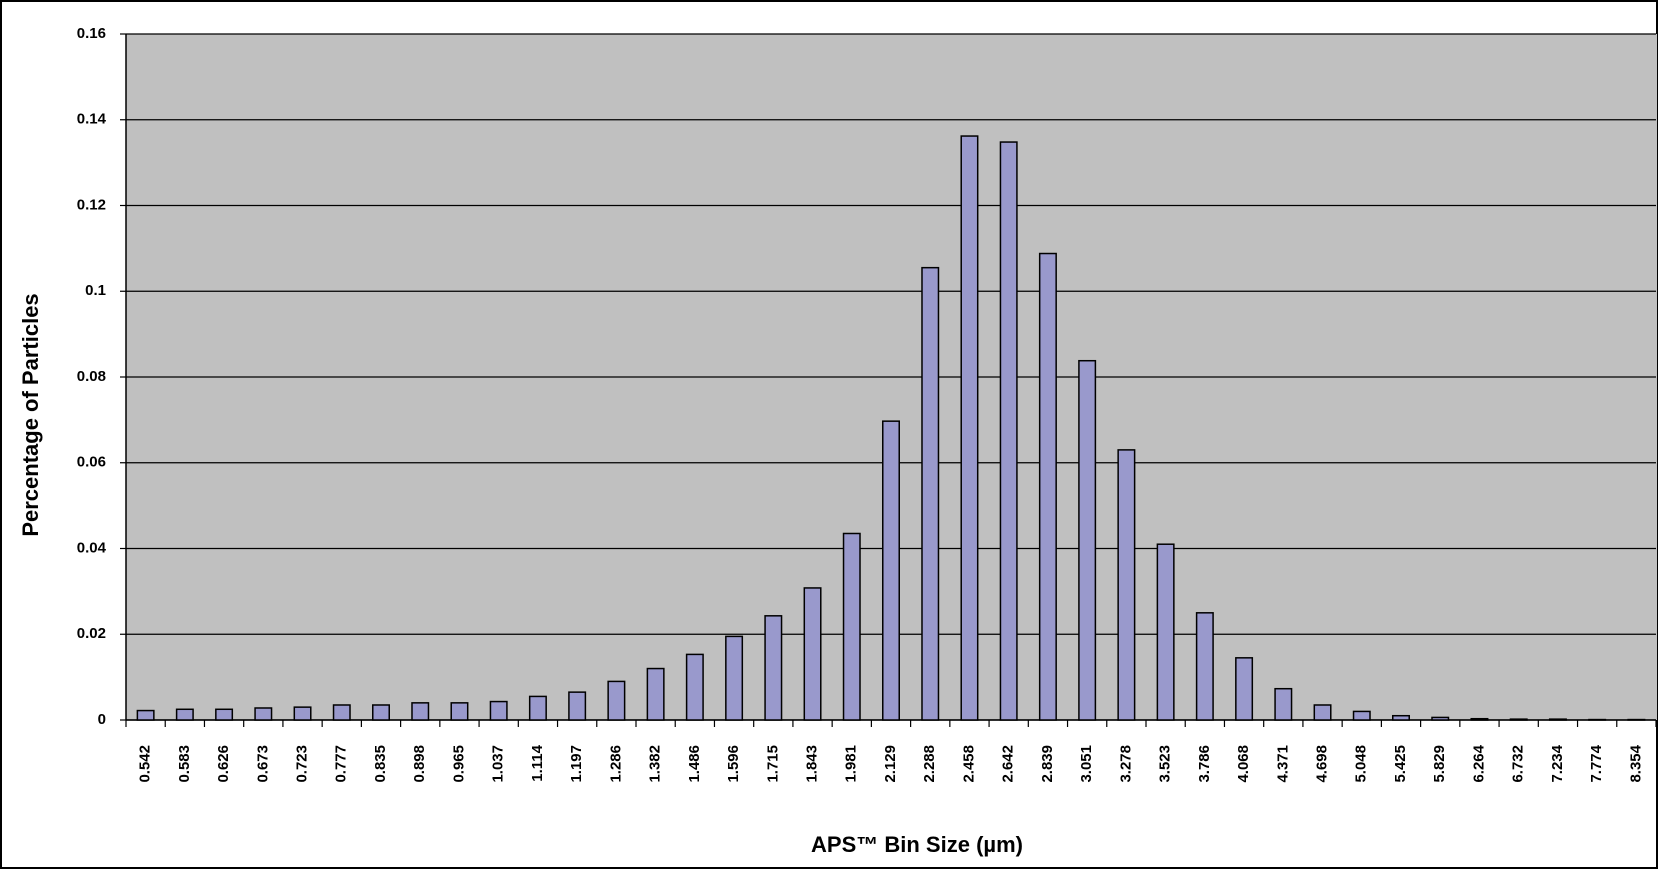  I want to click on y-tick-label: 0.06, so click(91, 462).